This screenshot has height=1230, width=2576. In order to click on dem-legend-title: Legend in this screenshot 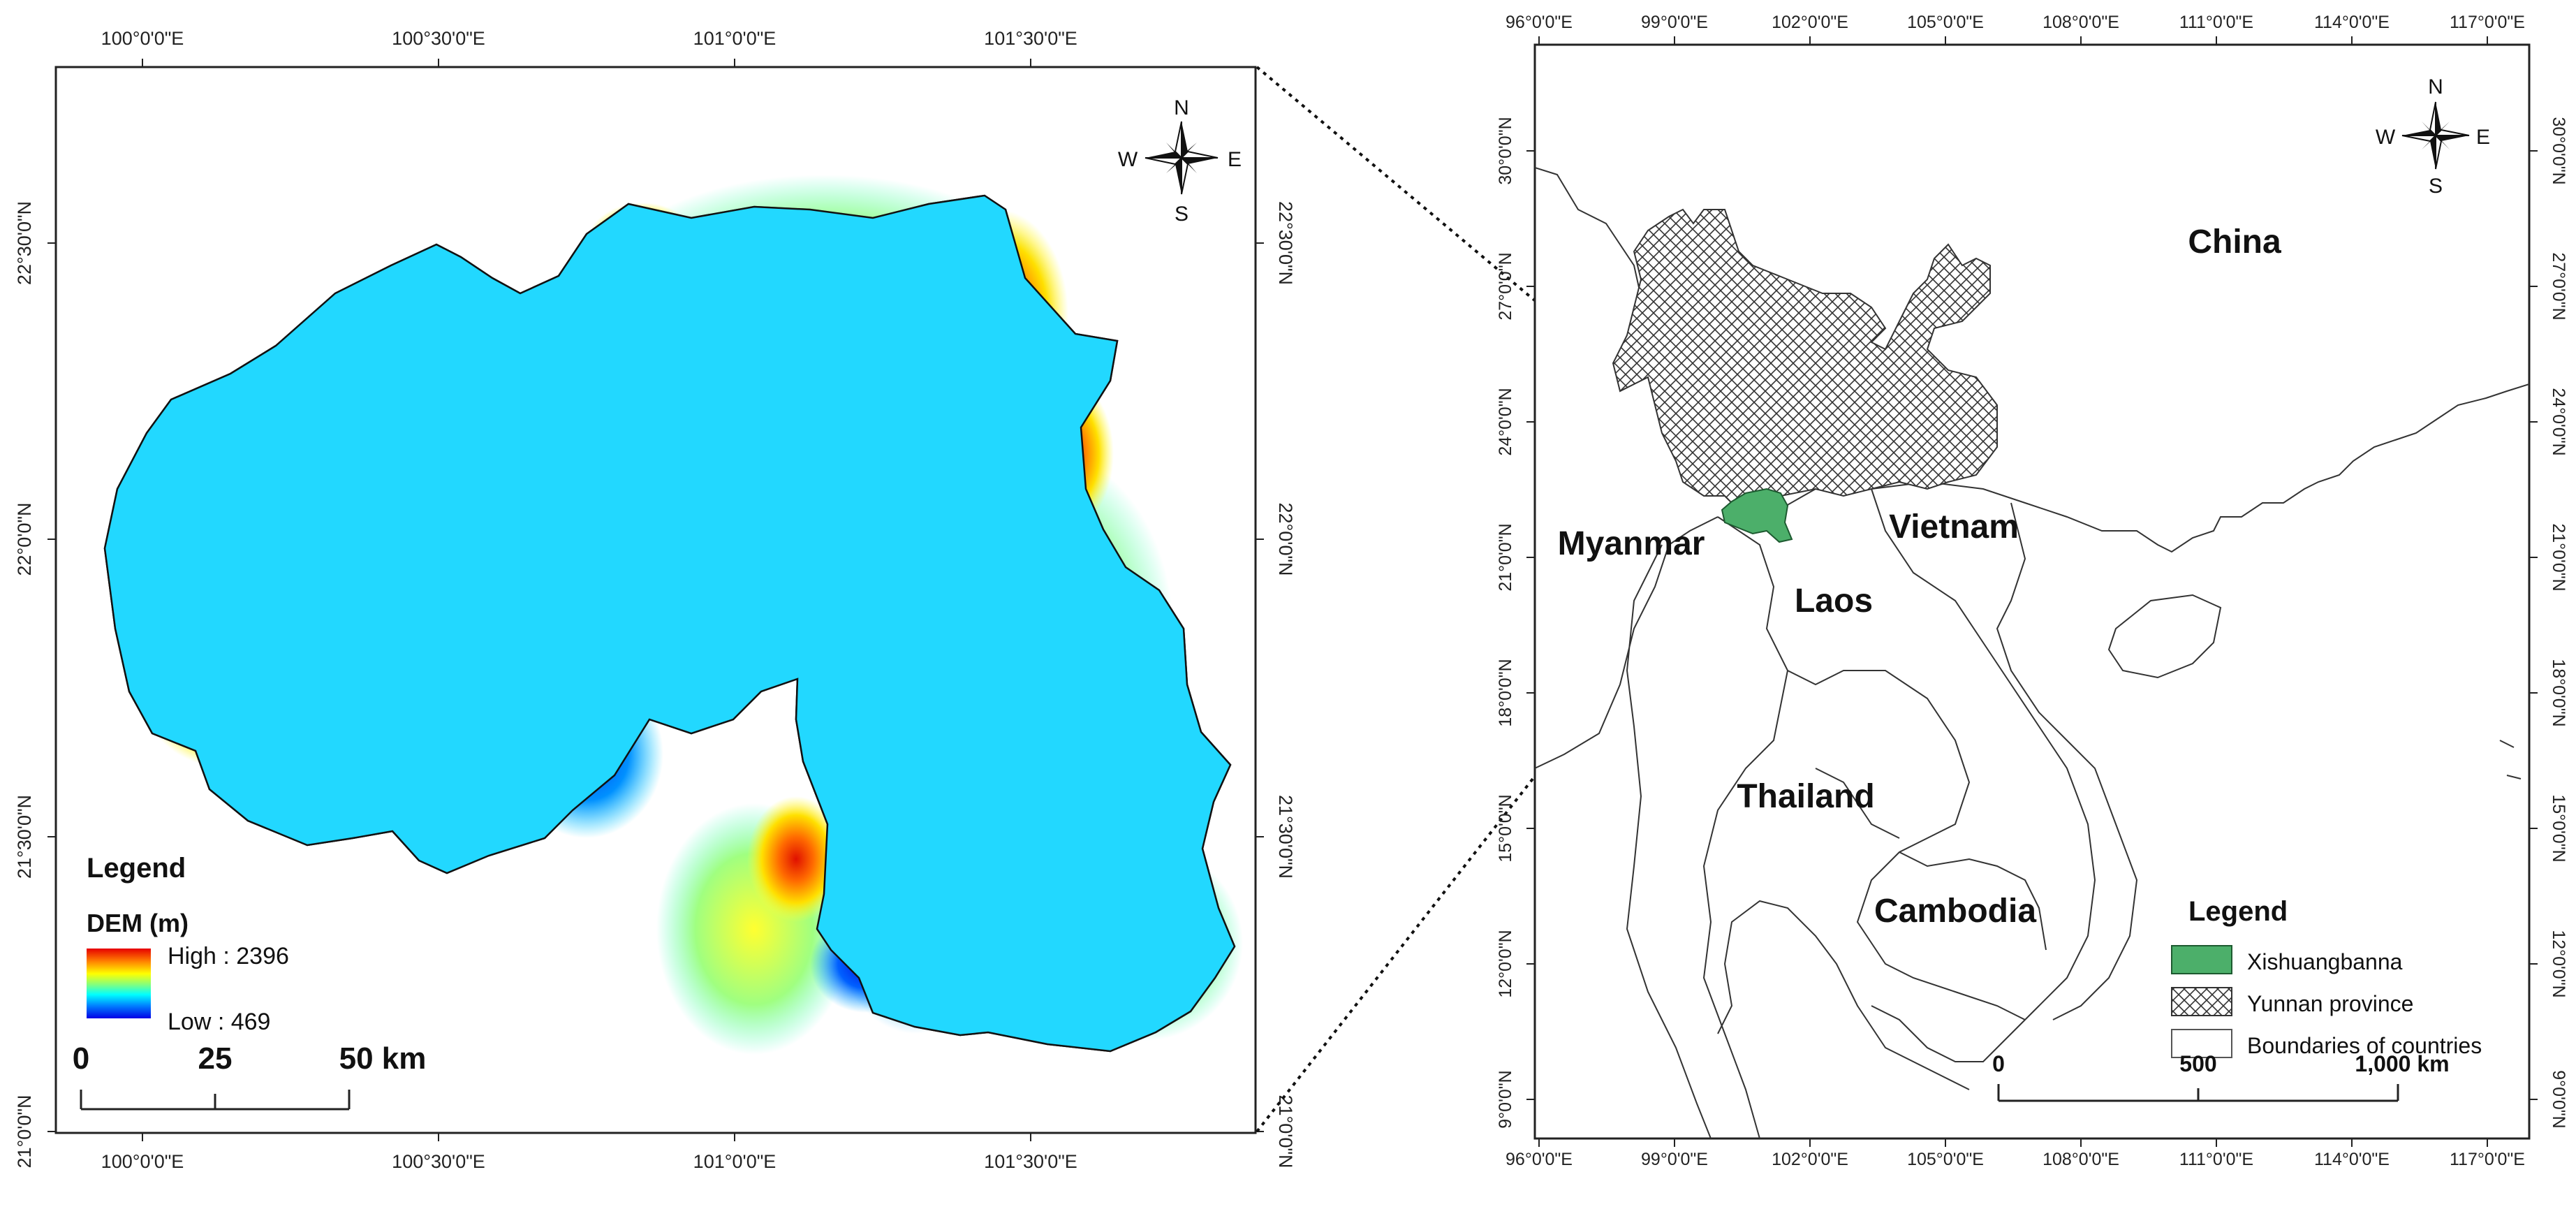, I will do `click(136, 868)`.